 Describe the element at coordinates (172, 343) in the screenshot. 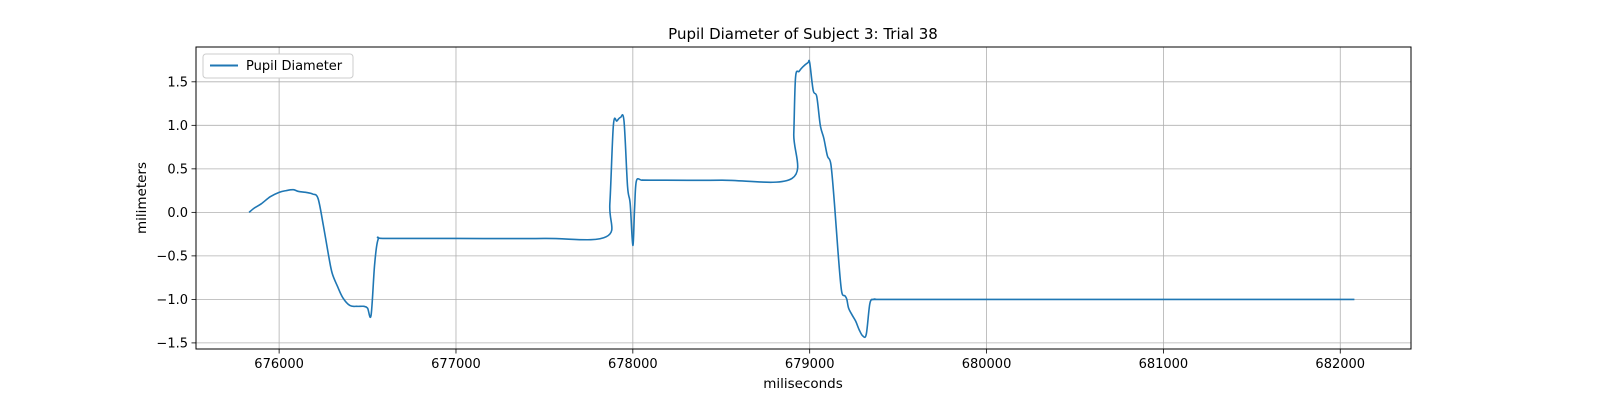

I see `y-tick-label: −1.5` at that location.